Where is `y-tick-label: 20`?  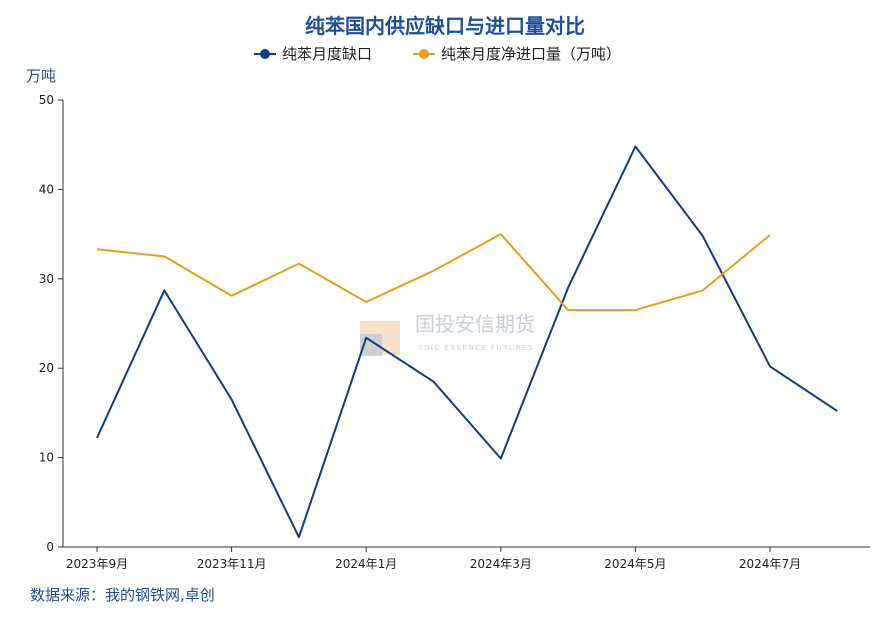
y-tick-label: 20 is located at coordinates (46, 368).